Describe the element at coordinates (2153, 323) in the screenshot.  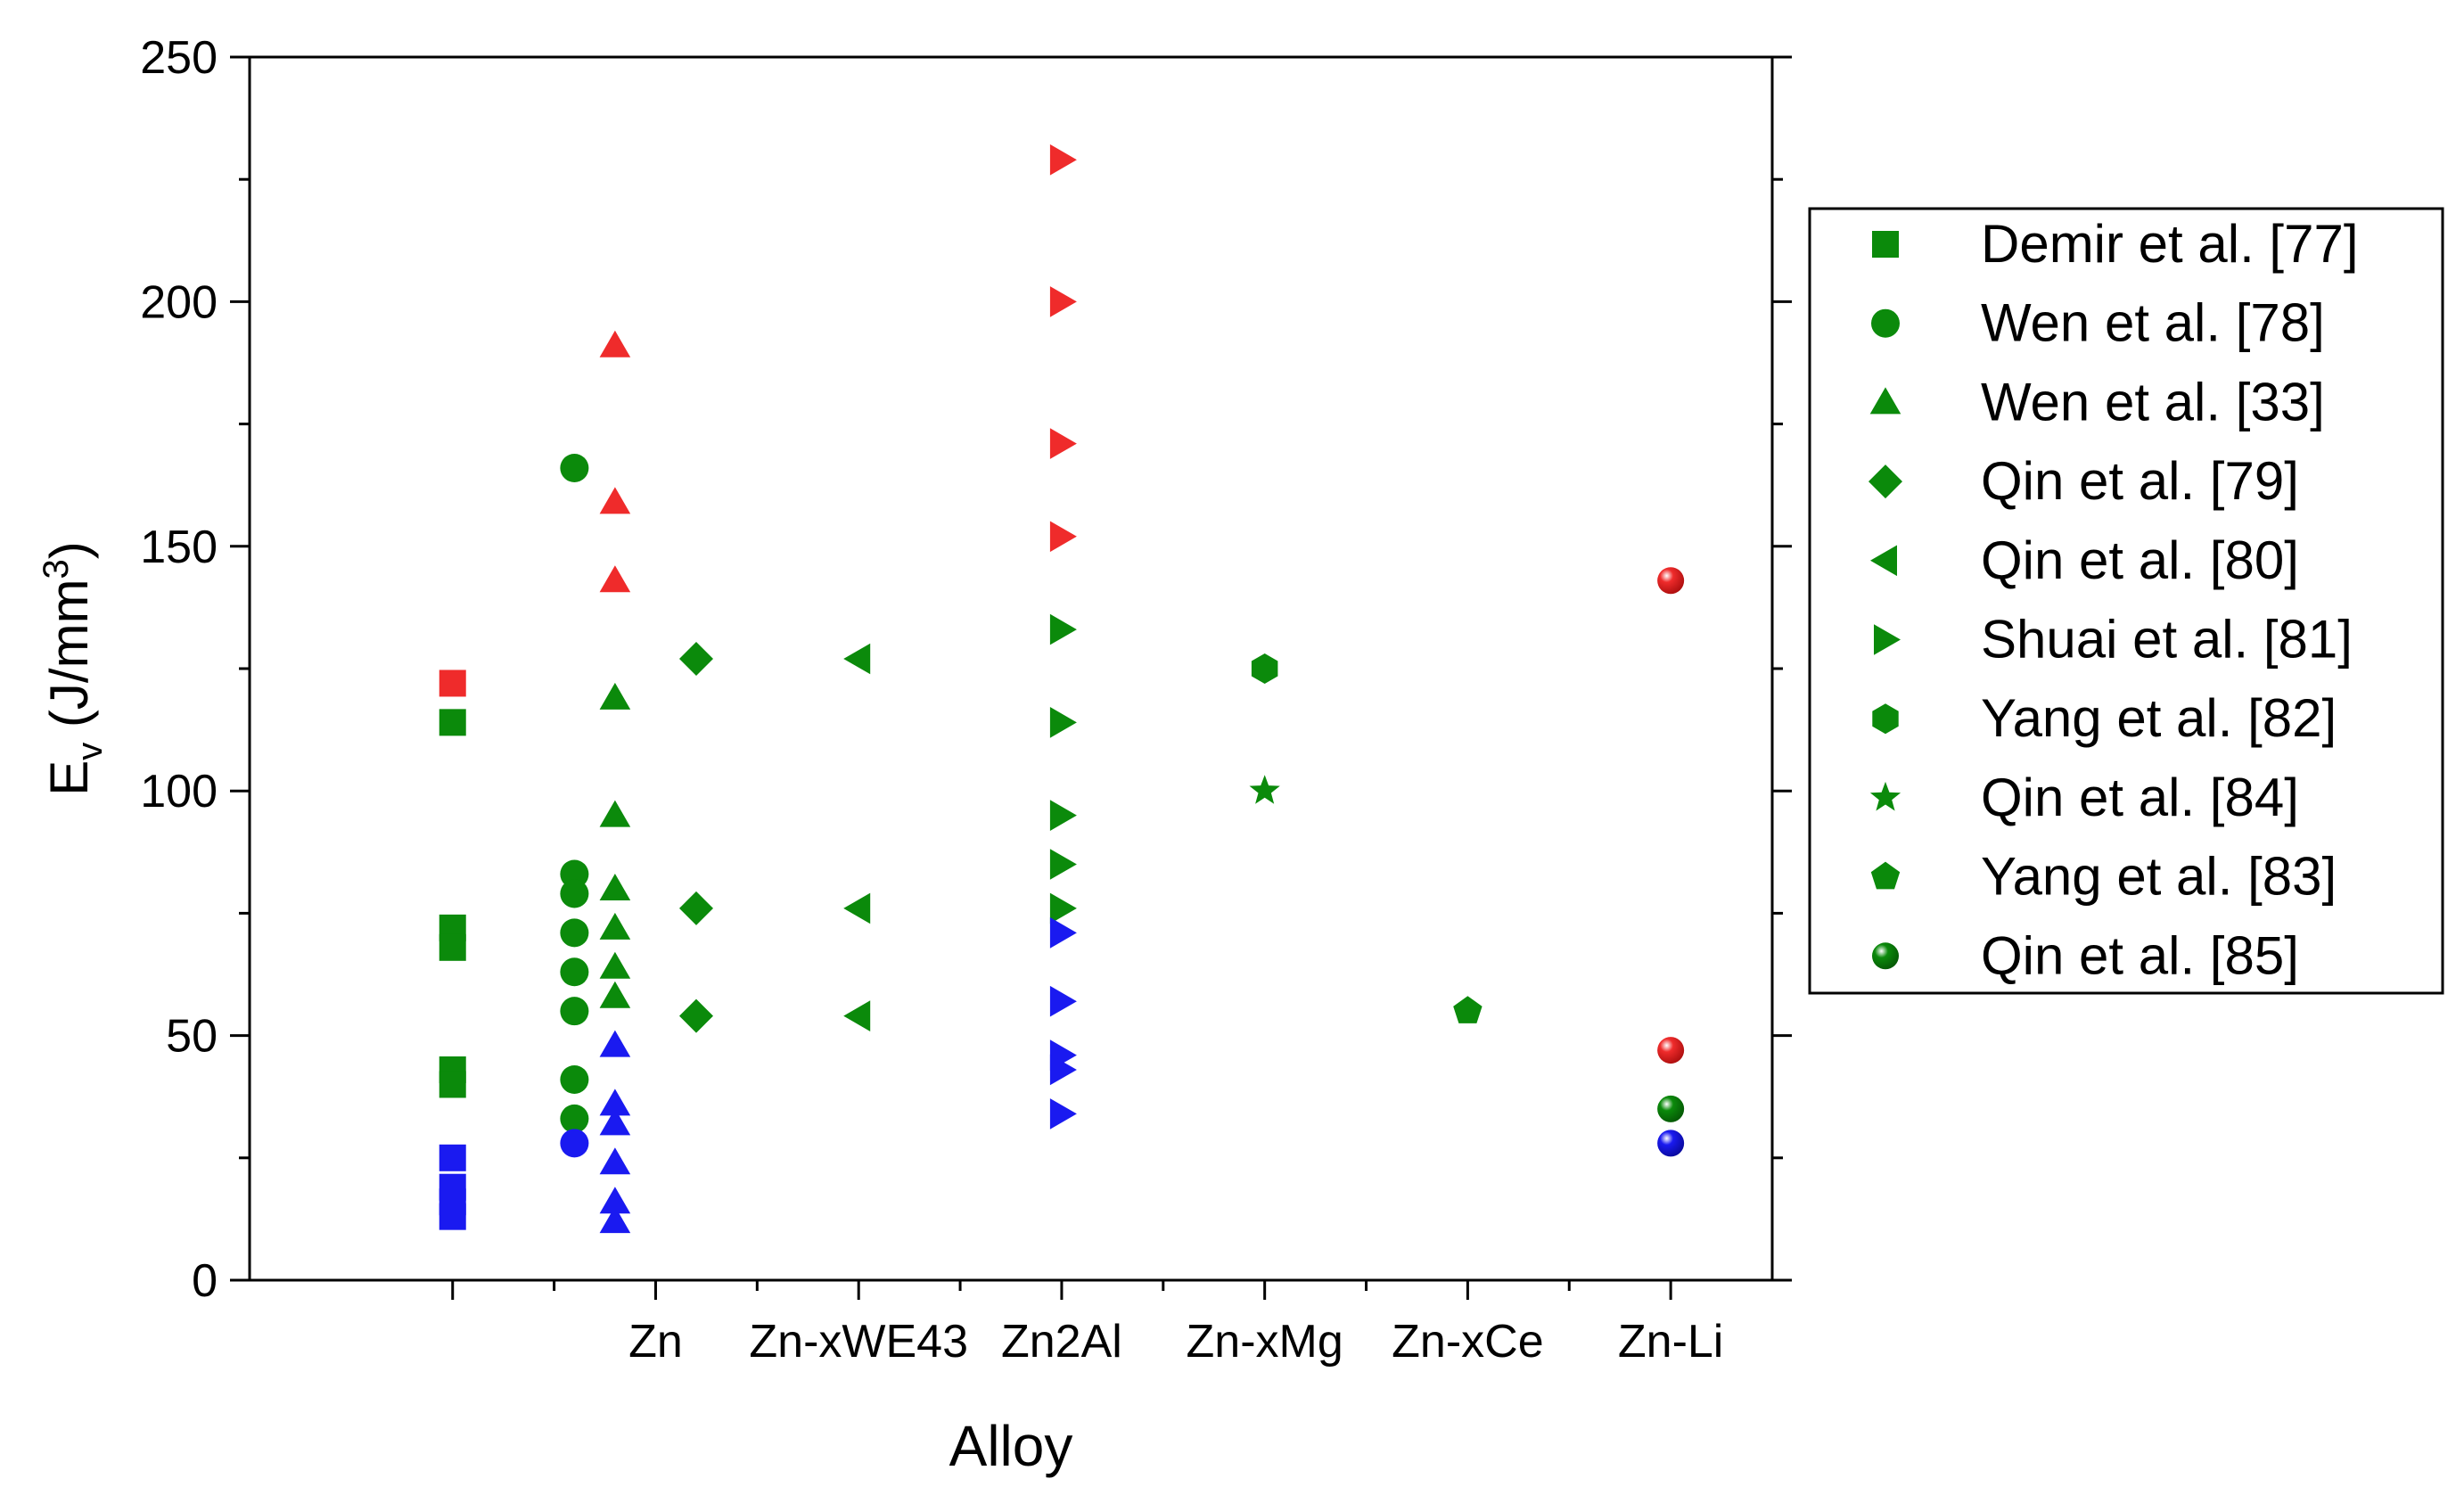
I see `legend-label: Wen et al. [78]` at that location.